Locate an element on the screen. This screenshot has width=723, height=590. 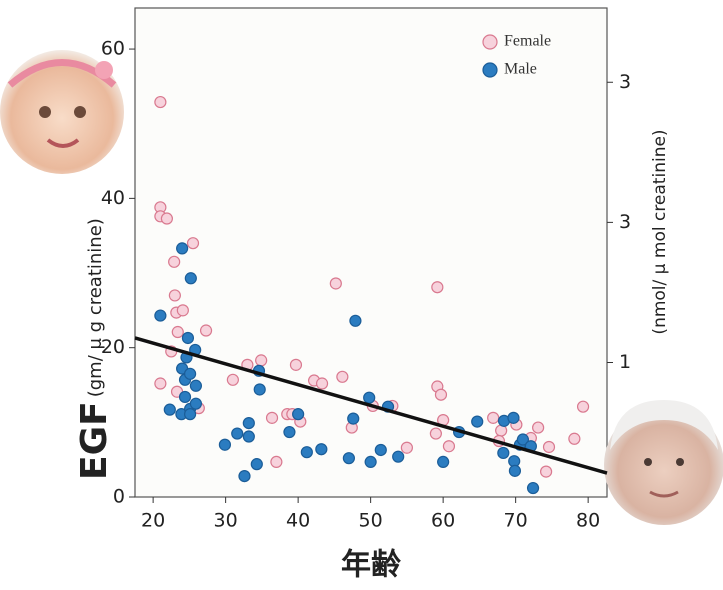
baby-photo is located at coordinates (62, 112).